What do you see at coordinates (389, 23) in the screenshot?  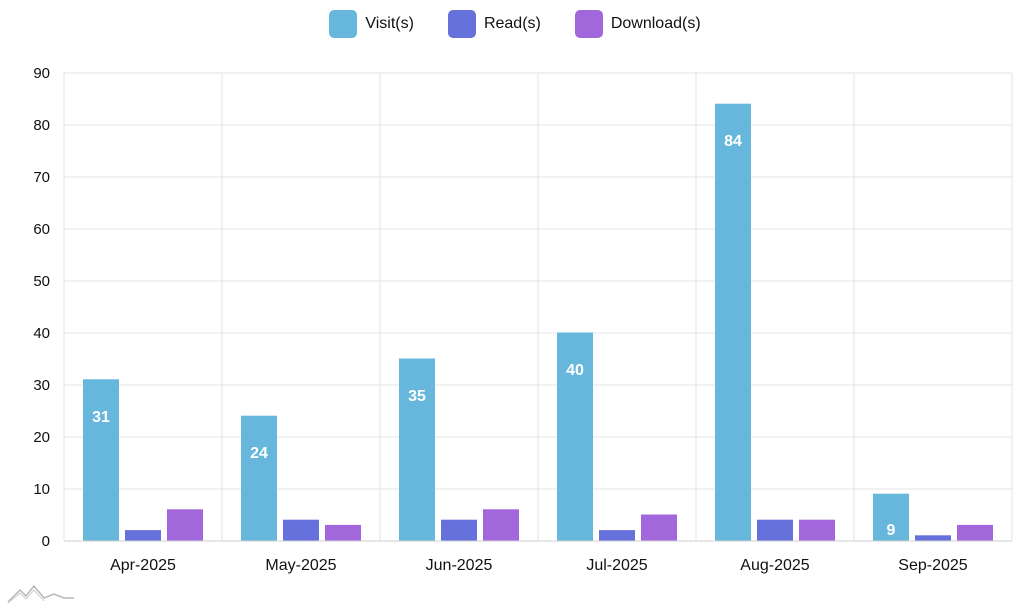 I see `legend-label-visits: Visit(s)` at bounding box center [389, 23].